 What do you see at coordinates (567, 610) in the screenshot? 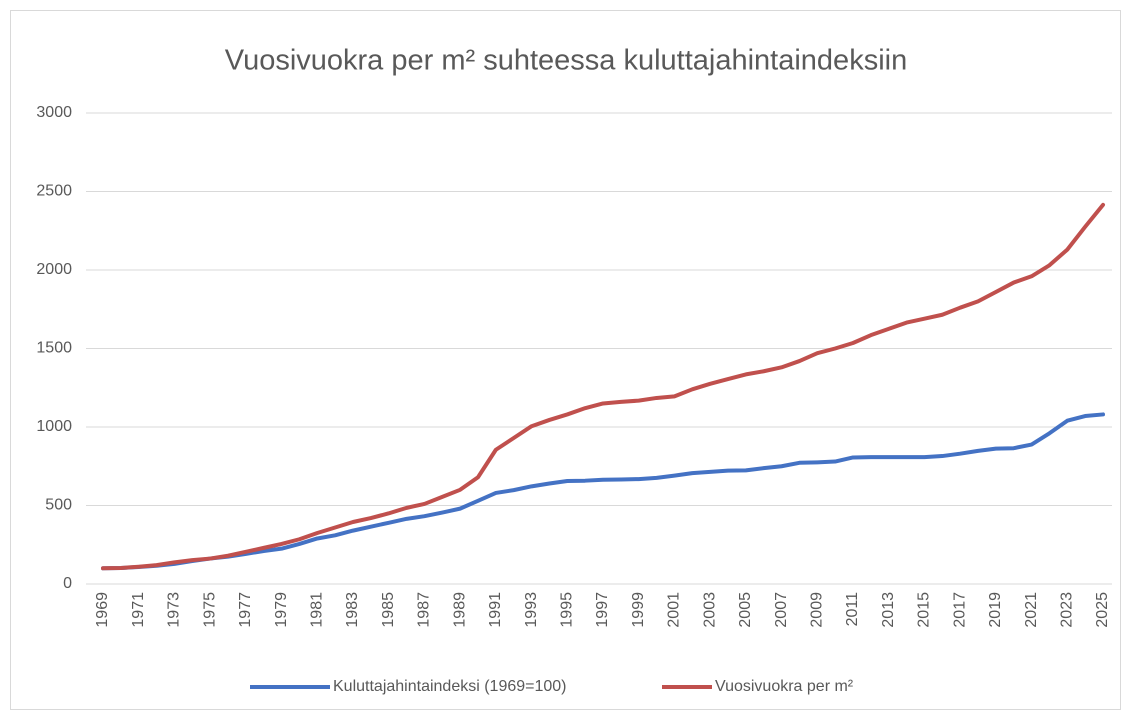
I see `x-tick-label: 1995` at bounding box center [567, 610].